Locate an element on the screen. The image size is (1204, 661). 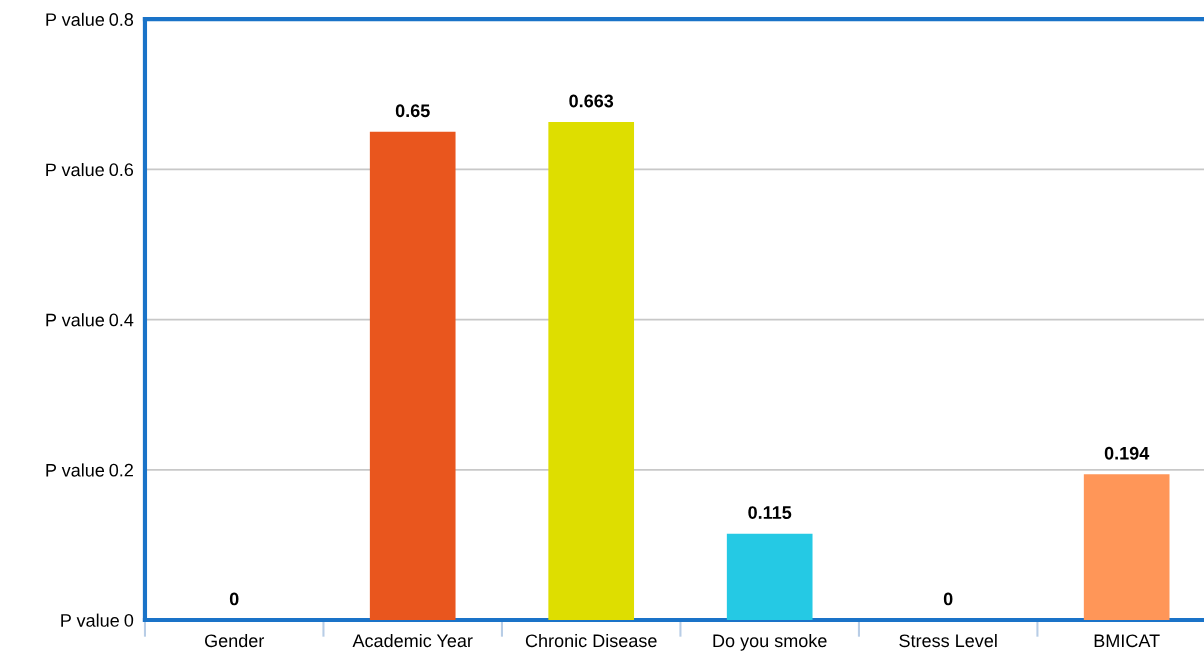
data-label: 0.65 is located at coordinates (412, 111).